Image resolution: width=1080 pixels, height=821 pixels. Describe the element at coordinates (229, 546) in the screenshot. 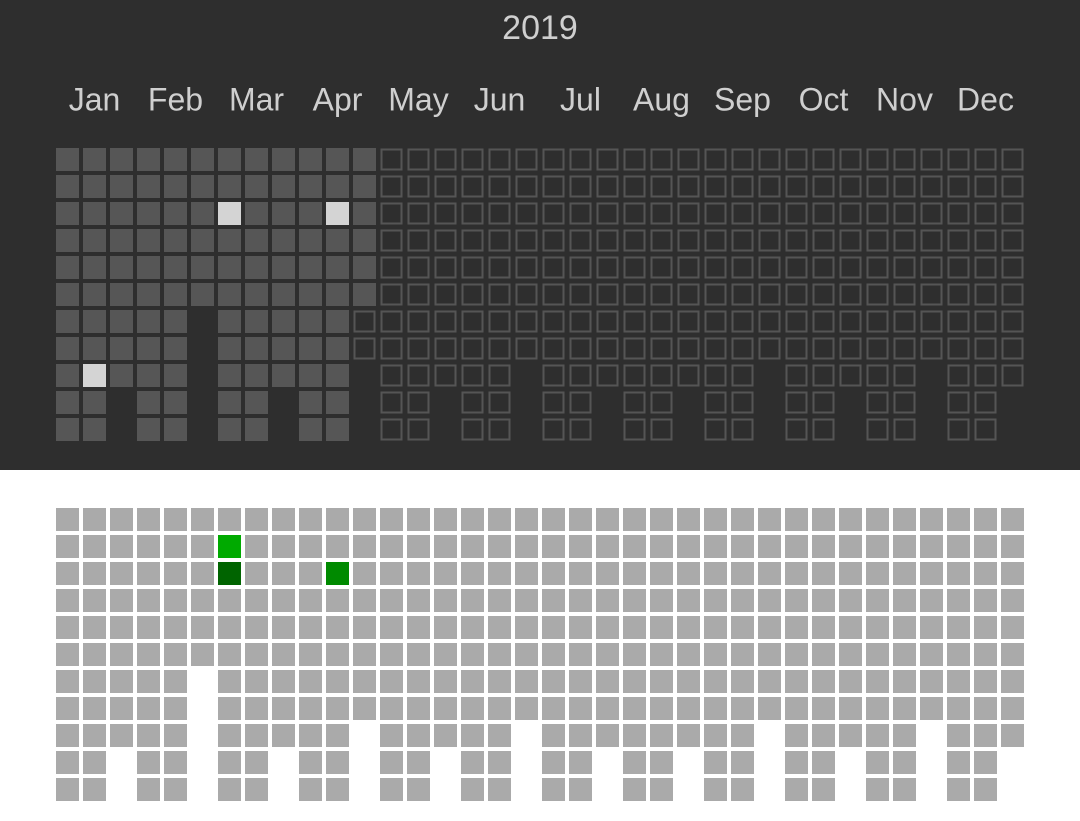

I see `marked-day` at that location.